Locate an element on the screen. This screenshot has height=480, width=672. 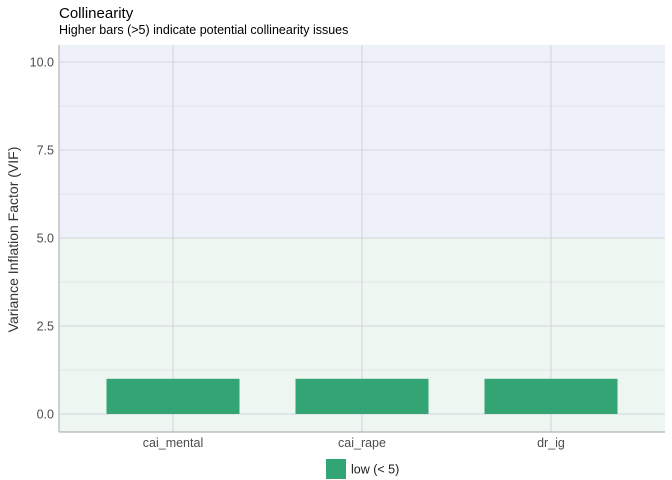
x-tick-label: cai_mental is located at coordinates (173, 443).